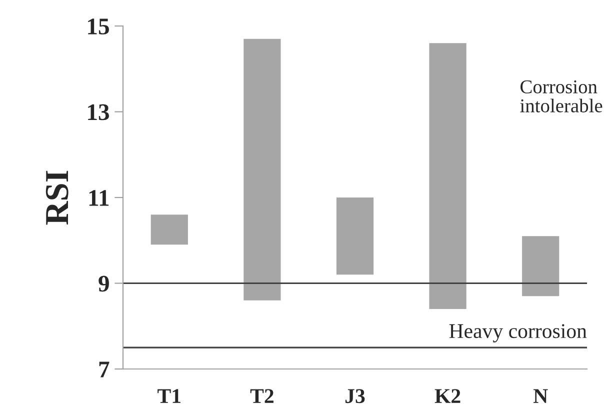  What do you see at coordinates (169, 396) in the screenshot?
I see `x-tick-label: T1` at bounding box center [169, 396].